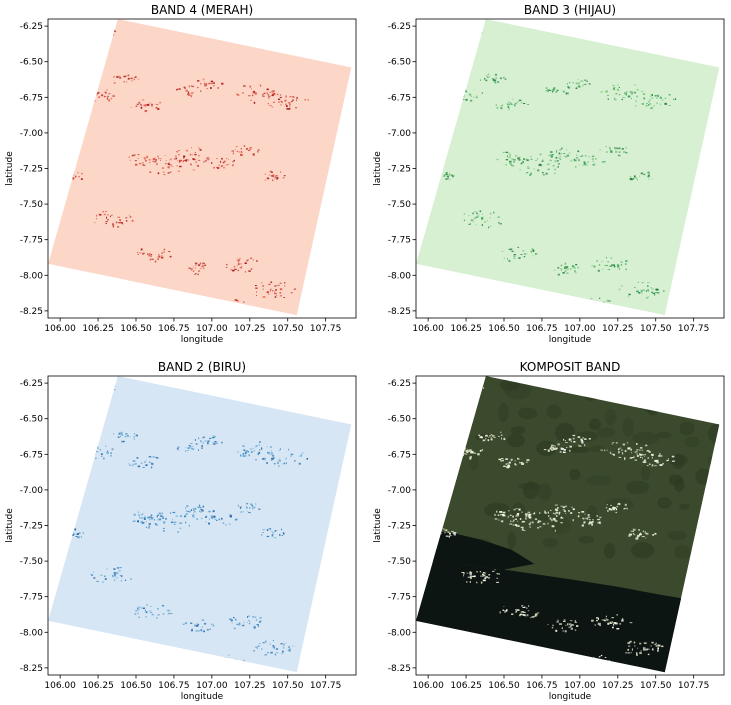 The height and width of the screenshot is (705, 731). Describe the element at coordinates (32, 63) in the screenshot. I see `y-tick-label: -6.50` at that location.